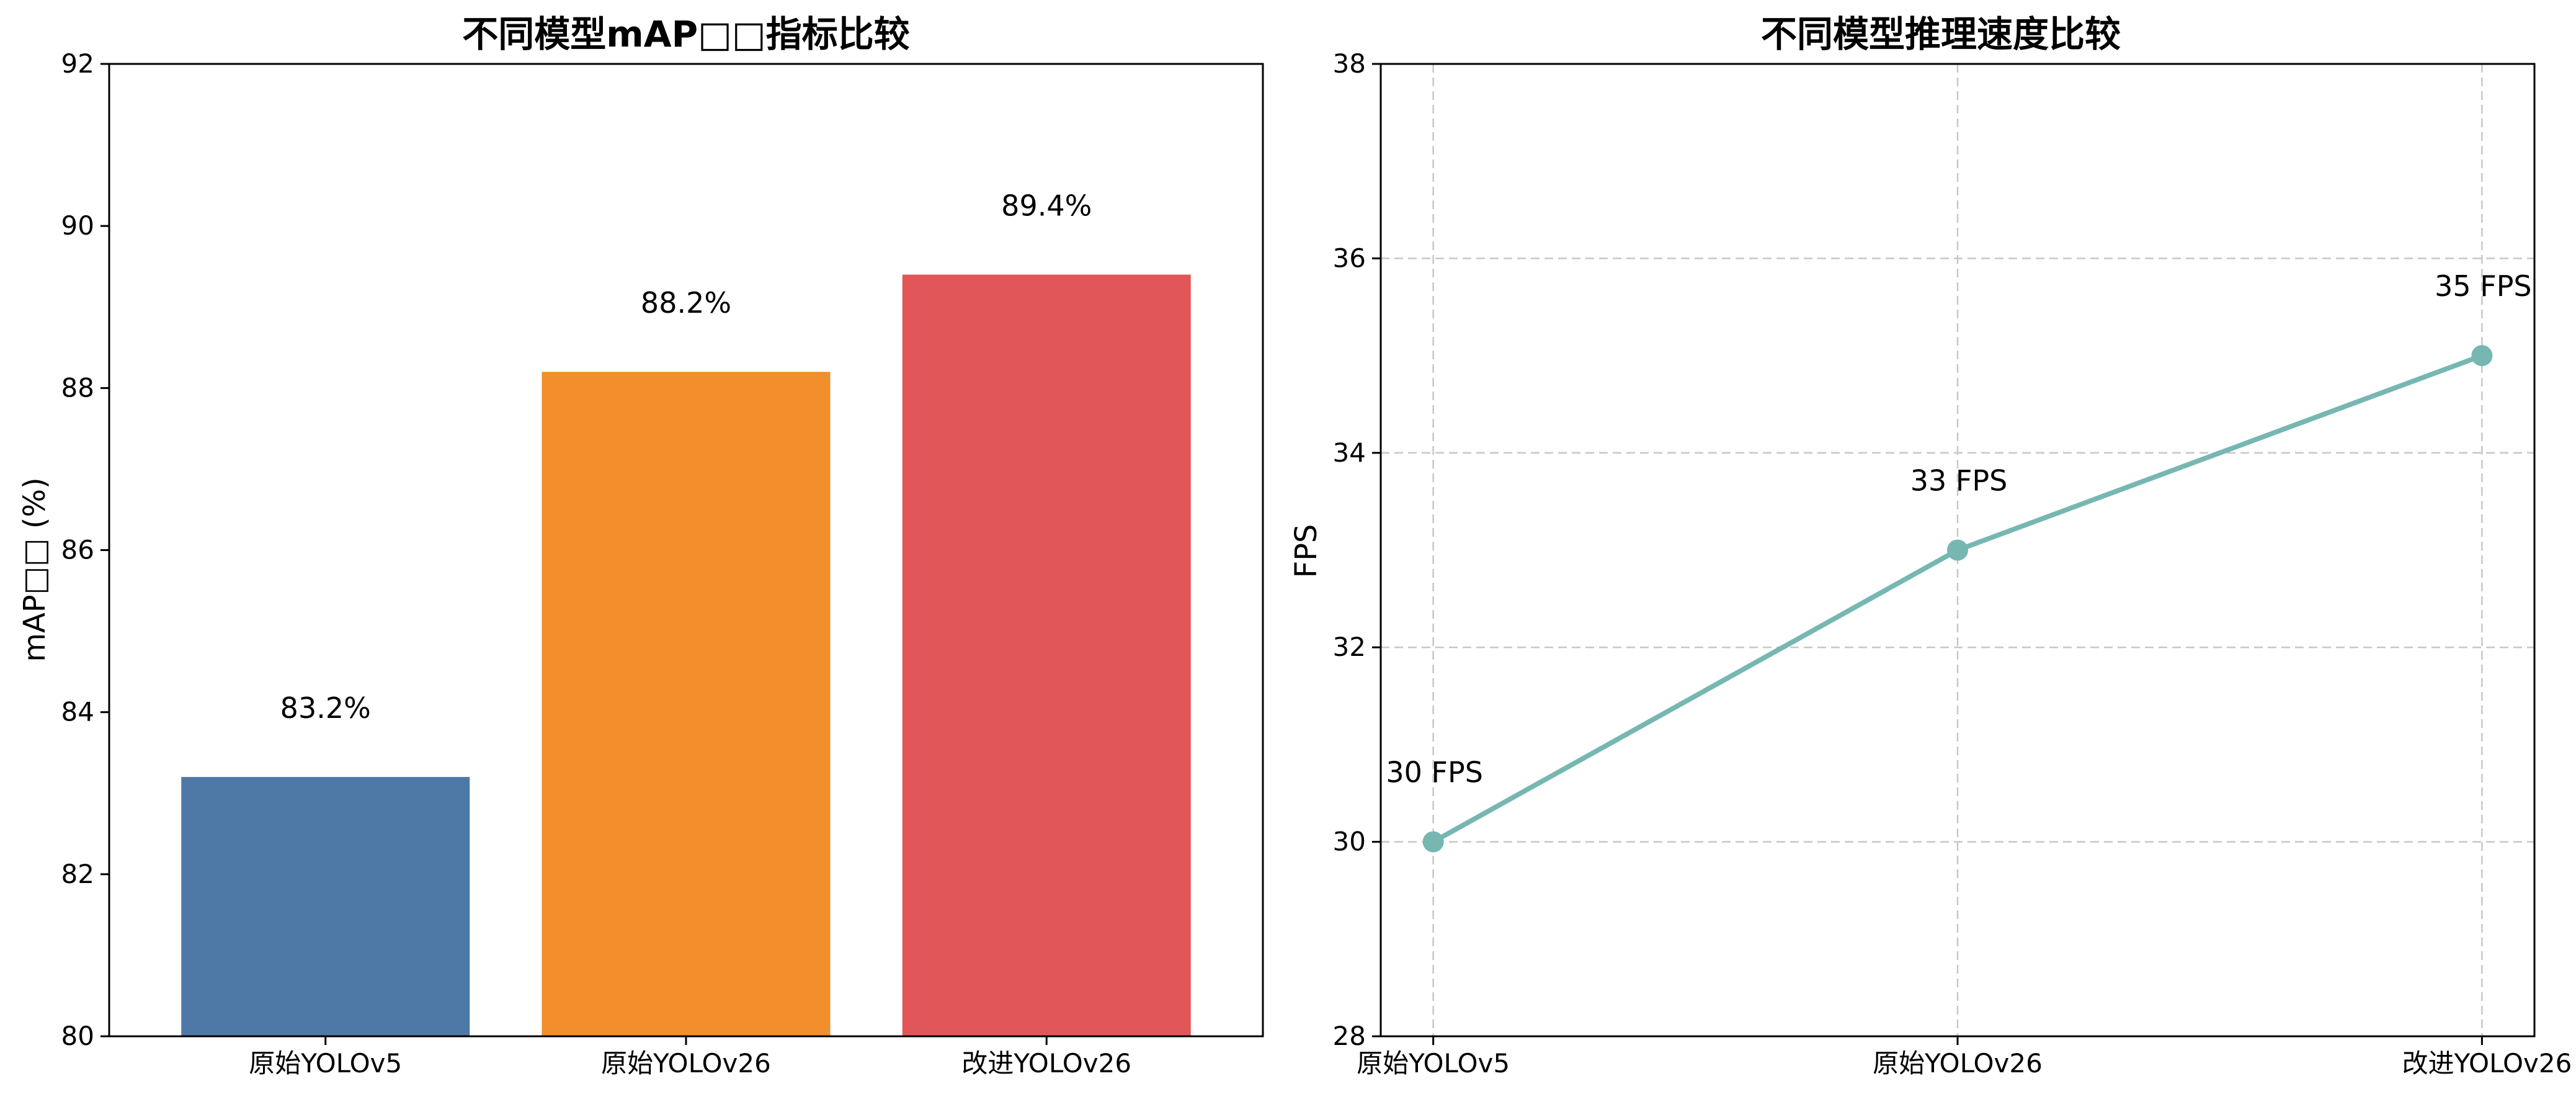 The width and height of the screenshot is (2576, 1094). What do you see at coordinates (686, 303) in the screenshot?
I see `bar-value-label: 88.2%` at bounding box center [686, 303].